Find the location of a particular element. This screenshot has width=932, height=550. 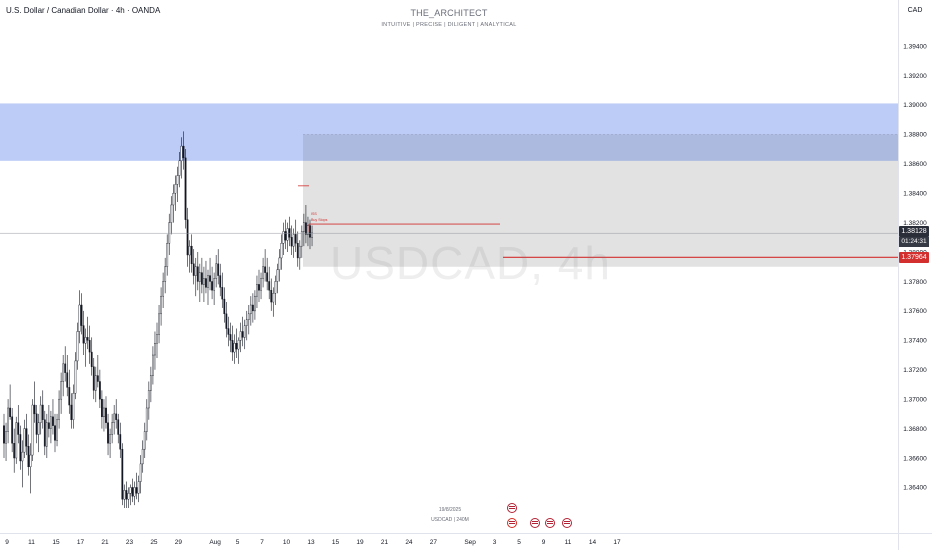

y-tick-label: 1.37800 is located at coordinates (915, 282).